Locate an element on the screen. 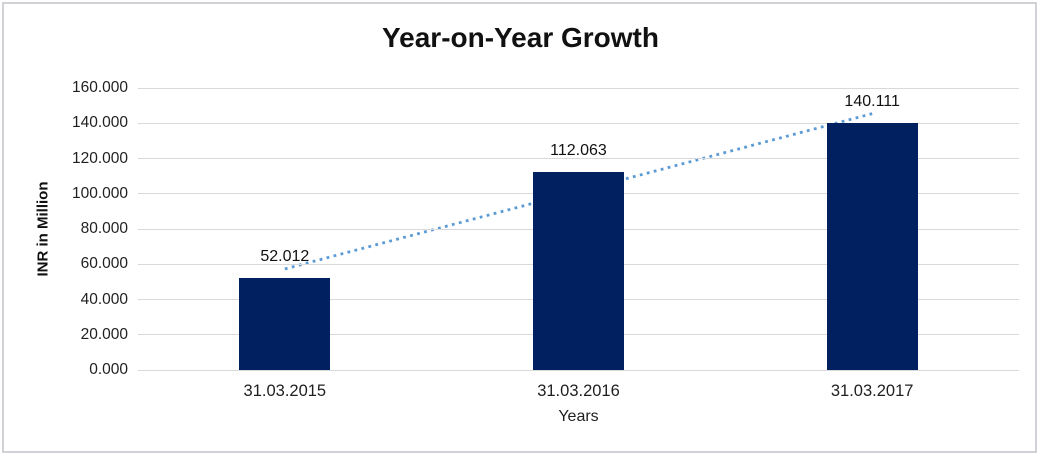 This screenshot has width=1041, height=457. y-axis-tick-label: 0.000 is located at coordinates (108, 369).